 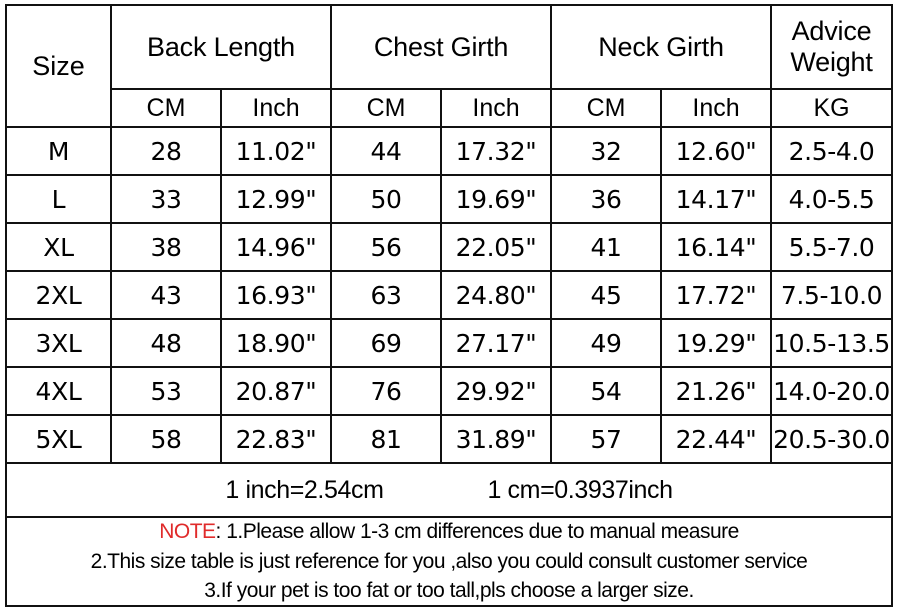 I want to click on cell-chest-cm: 63, so click(x=386, y=295).